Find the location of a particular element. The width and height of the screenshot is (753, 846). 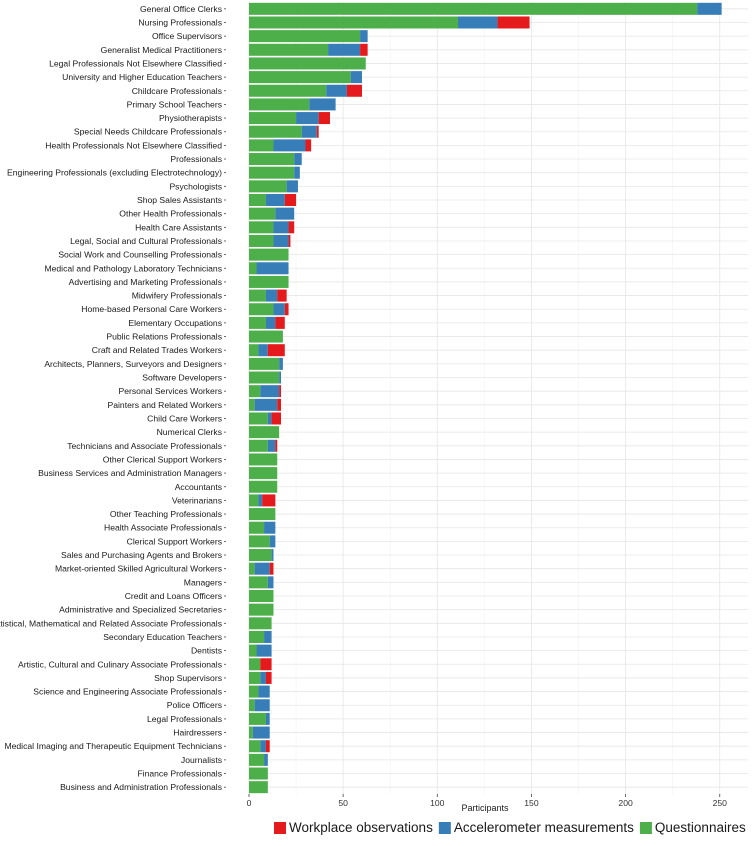

category-label: Clerical Support Workers is located at coordinates (174, 541).